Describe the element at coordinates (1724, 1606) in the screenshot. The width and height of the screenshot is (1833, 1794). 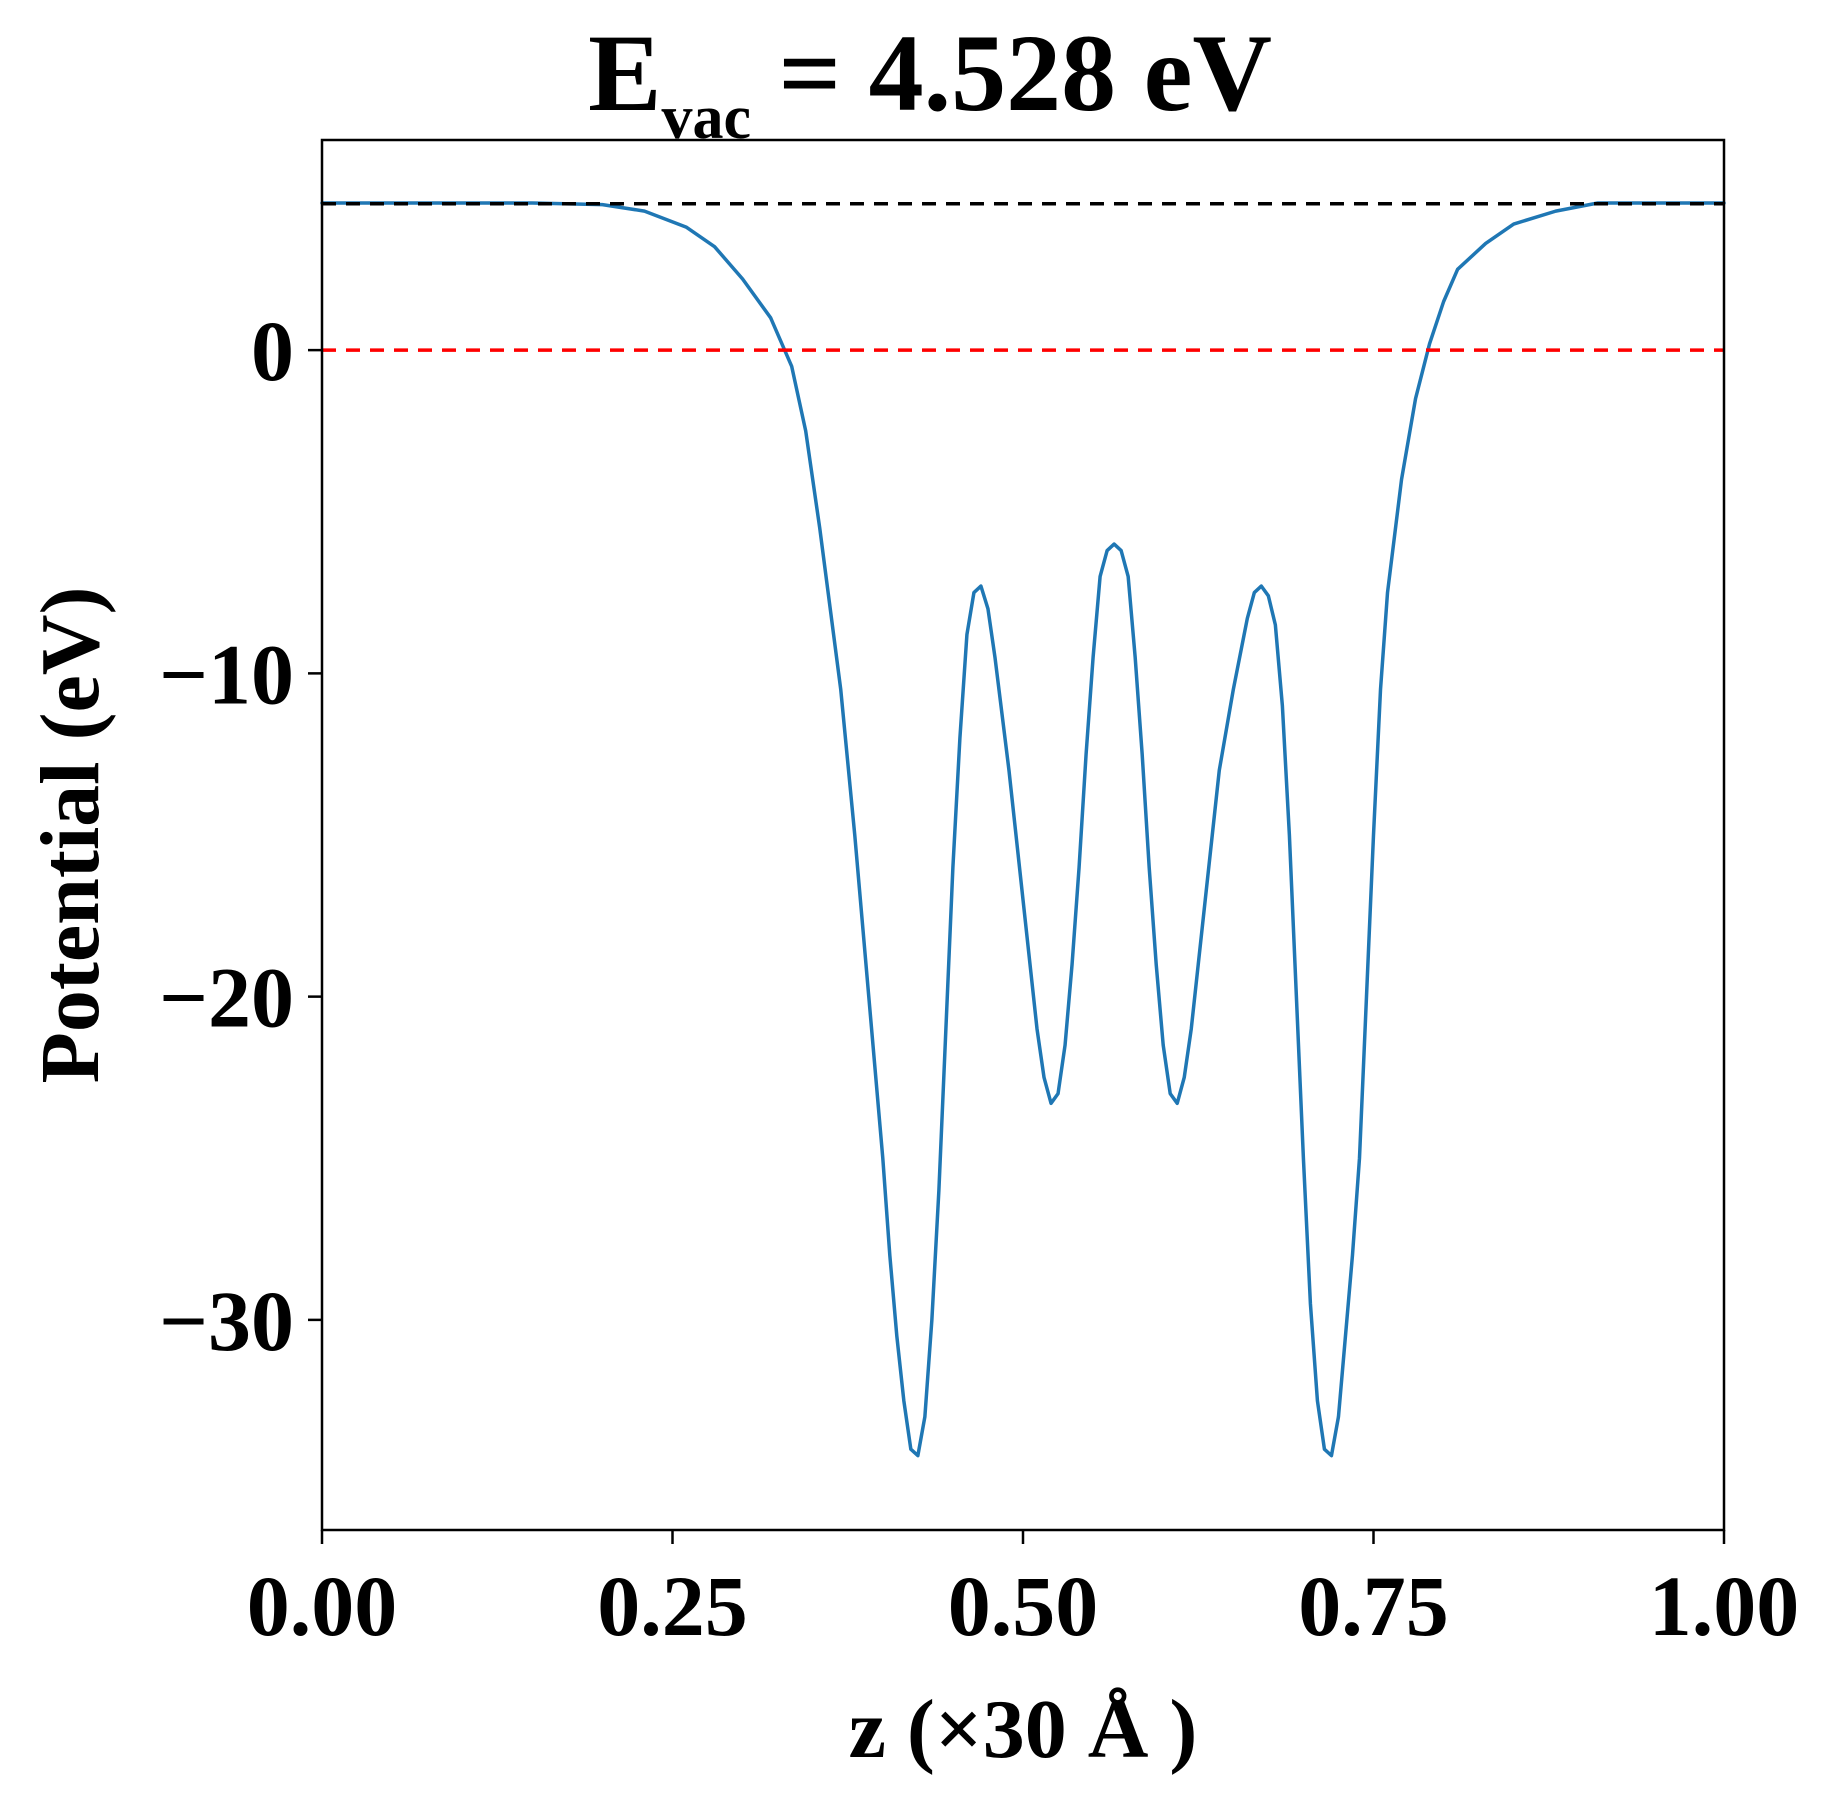
I see `x-tick-label: 1.00` at that location.